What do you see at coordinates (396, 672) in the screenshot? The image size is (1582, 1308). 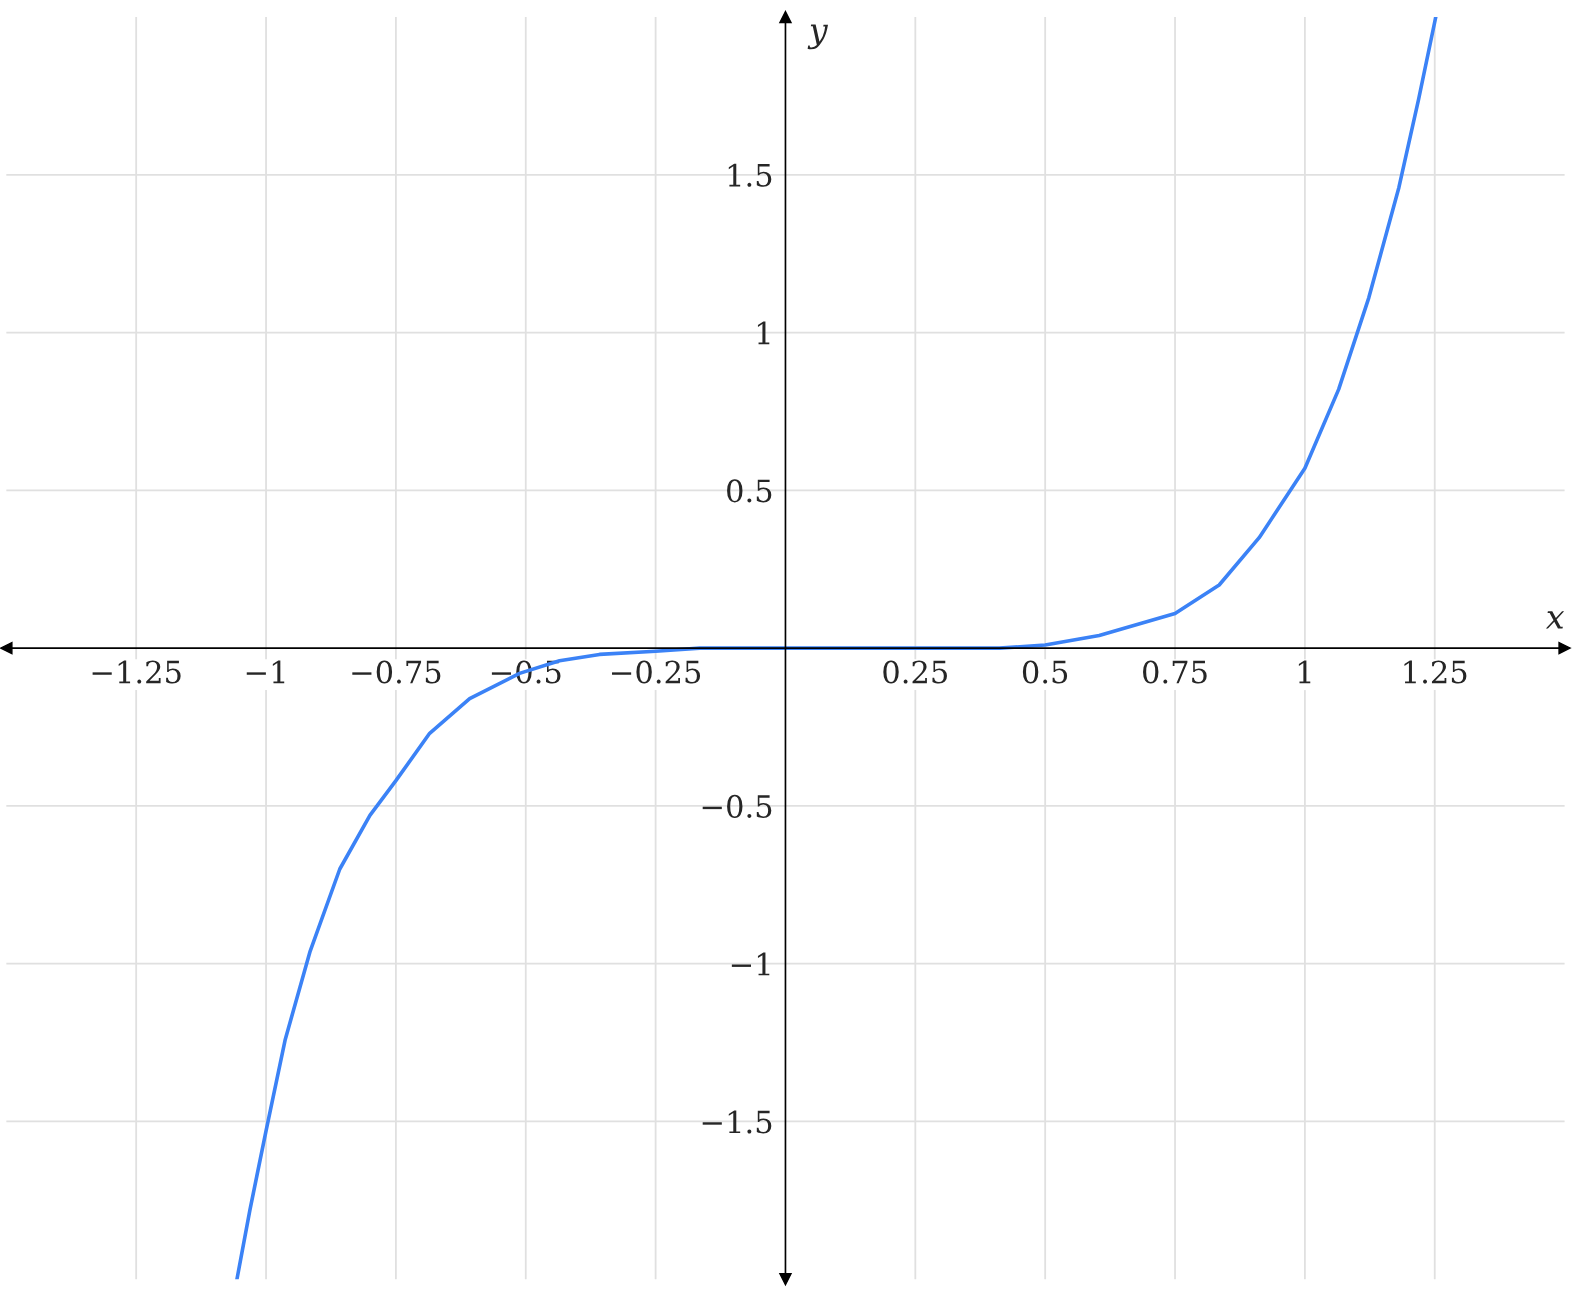 I see `x-tick-label: −0.75` at bounding box center [396, 672].